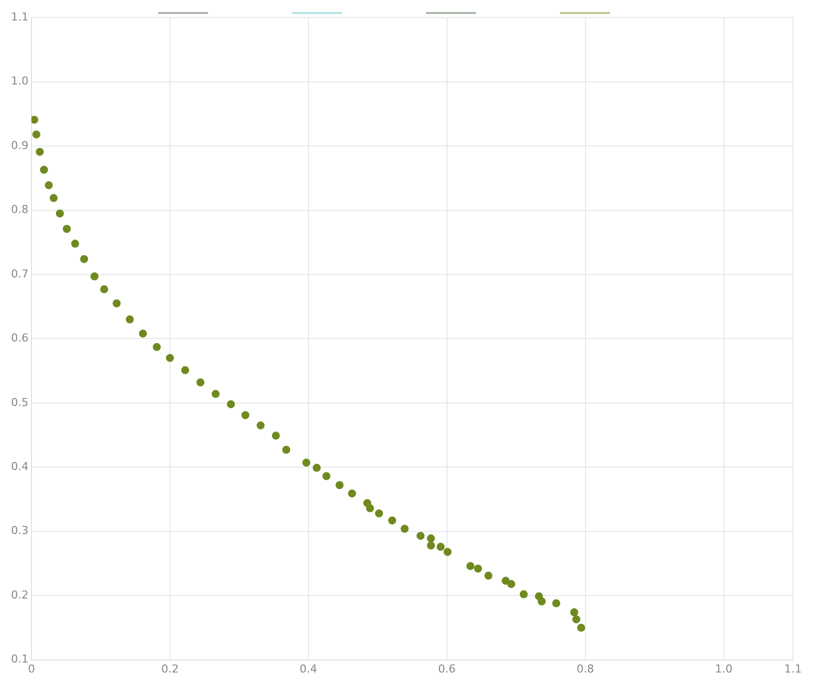  I want to click on x-tick-label: 1.0, so click(724, 669).